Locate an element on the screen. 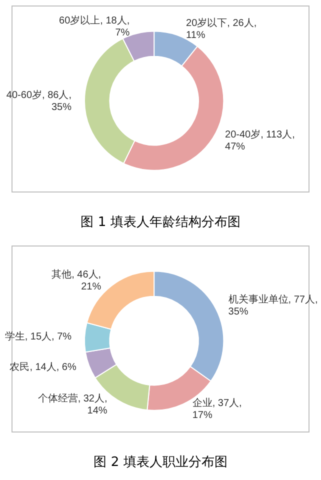 Image resolution: width=321 pixels, height=480 pixels. text: 图 1 填表人年龄结构分布图 is located at coordinates (160, 222).